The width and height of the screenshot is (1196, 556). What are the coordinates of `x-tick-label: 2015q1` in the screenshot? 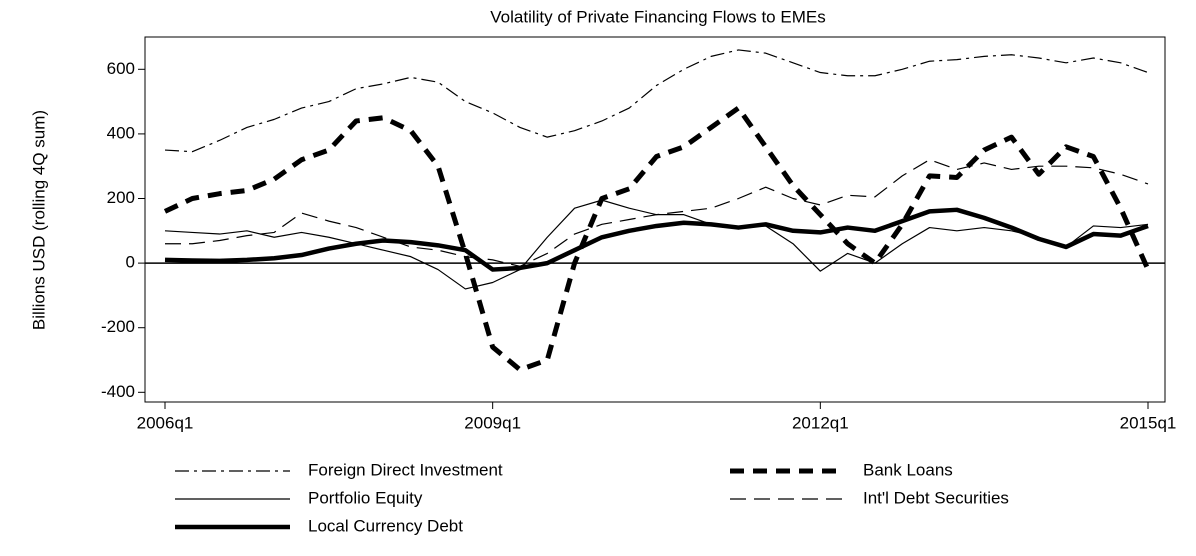 It's located at (1148, 422).